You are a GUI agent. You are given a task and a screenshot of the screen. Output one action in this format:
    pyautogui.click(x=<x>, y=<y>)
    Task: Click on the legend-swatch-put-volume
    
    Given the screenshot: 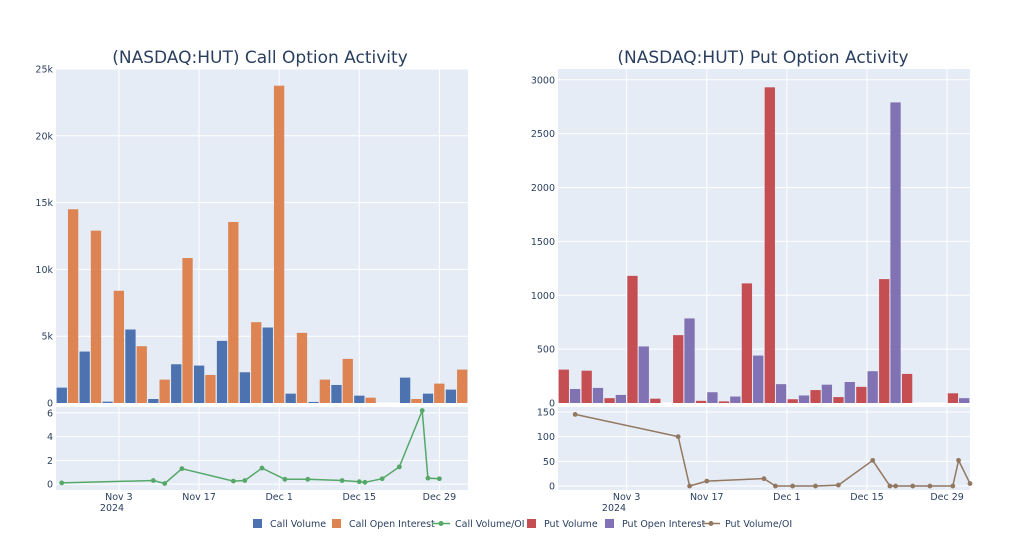 What is the action you would take?
    pyautogui.click(x=531, y=523)
    